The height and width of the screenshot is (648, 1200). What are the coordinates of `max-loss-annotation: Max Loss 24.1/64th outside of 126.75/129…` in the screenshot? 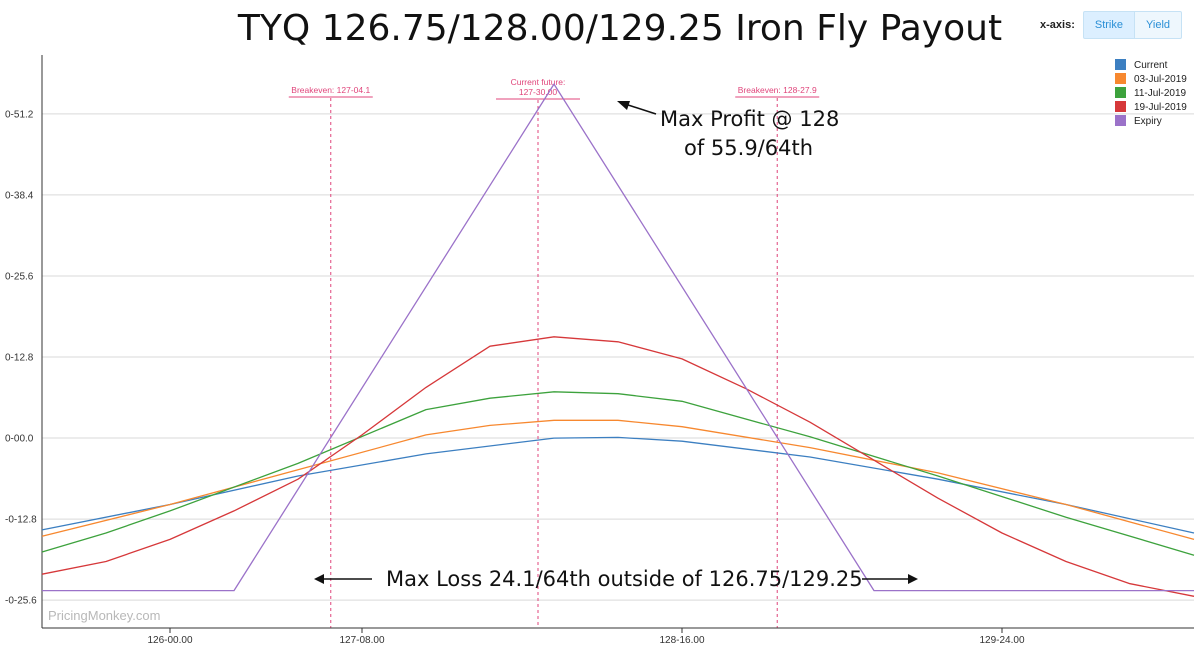 It's located at (624, 579).